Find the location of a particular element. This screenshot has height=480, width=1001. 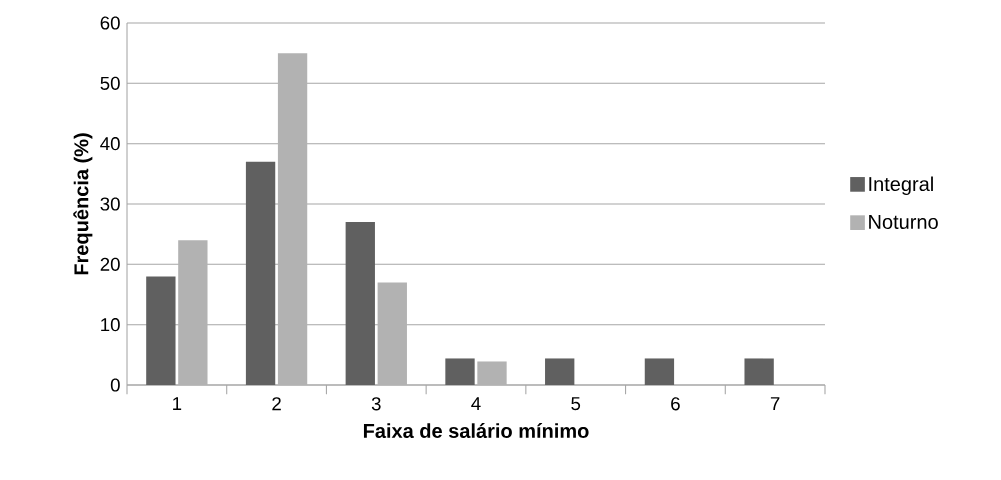

y-tick-label: 50 is located at coordinates (110, 83).